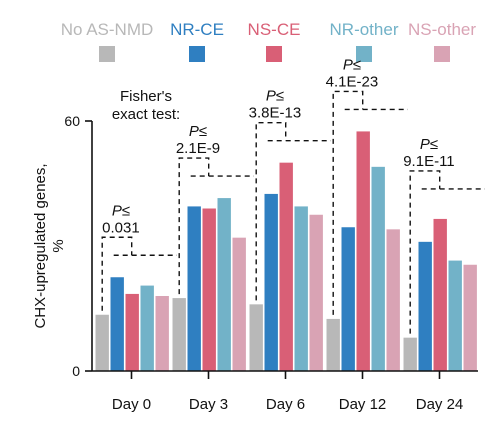  What do you see at coordinates (121, 227) in the screenshot?
I see `p-value-1: 0.031` at bounding box center [121, 227].